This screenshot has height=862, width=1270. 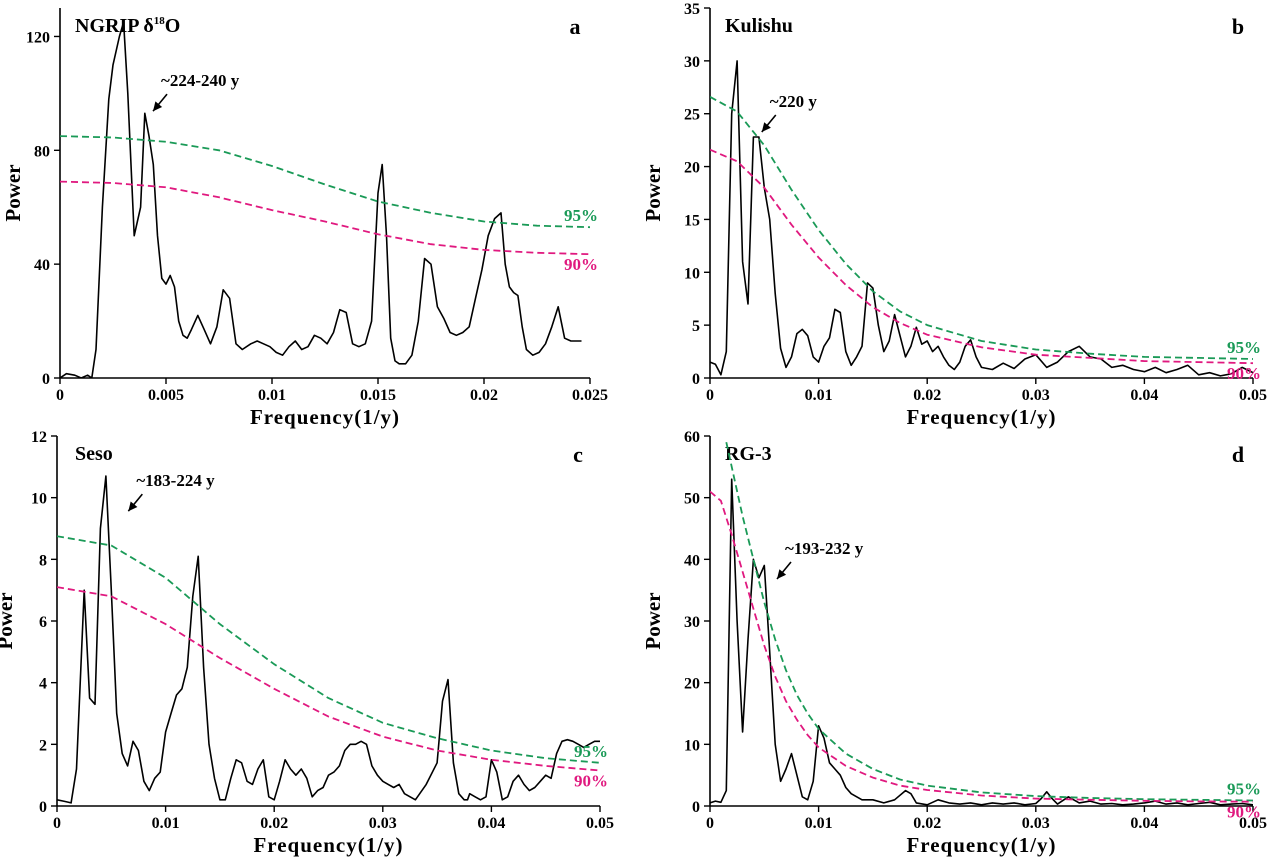 What do you see at coordinates (38, 37) in the screenshot?
I see `y-tick-label: 120` at bounding box center [38, 37].